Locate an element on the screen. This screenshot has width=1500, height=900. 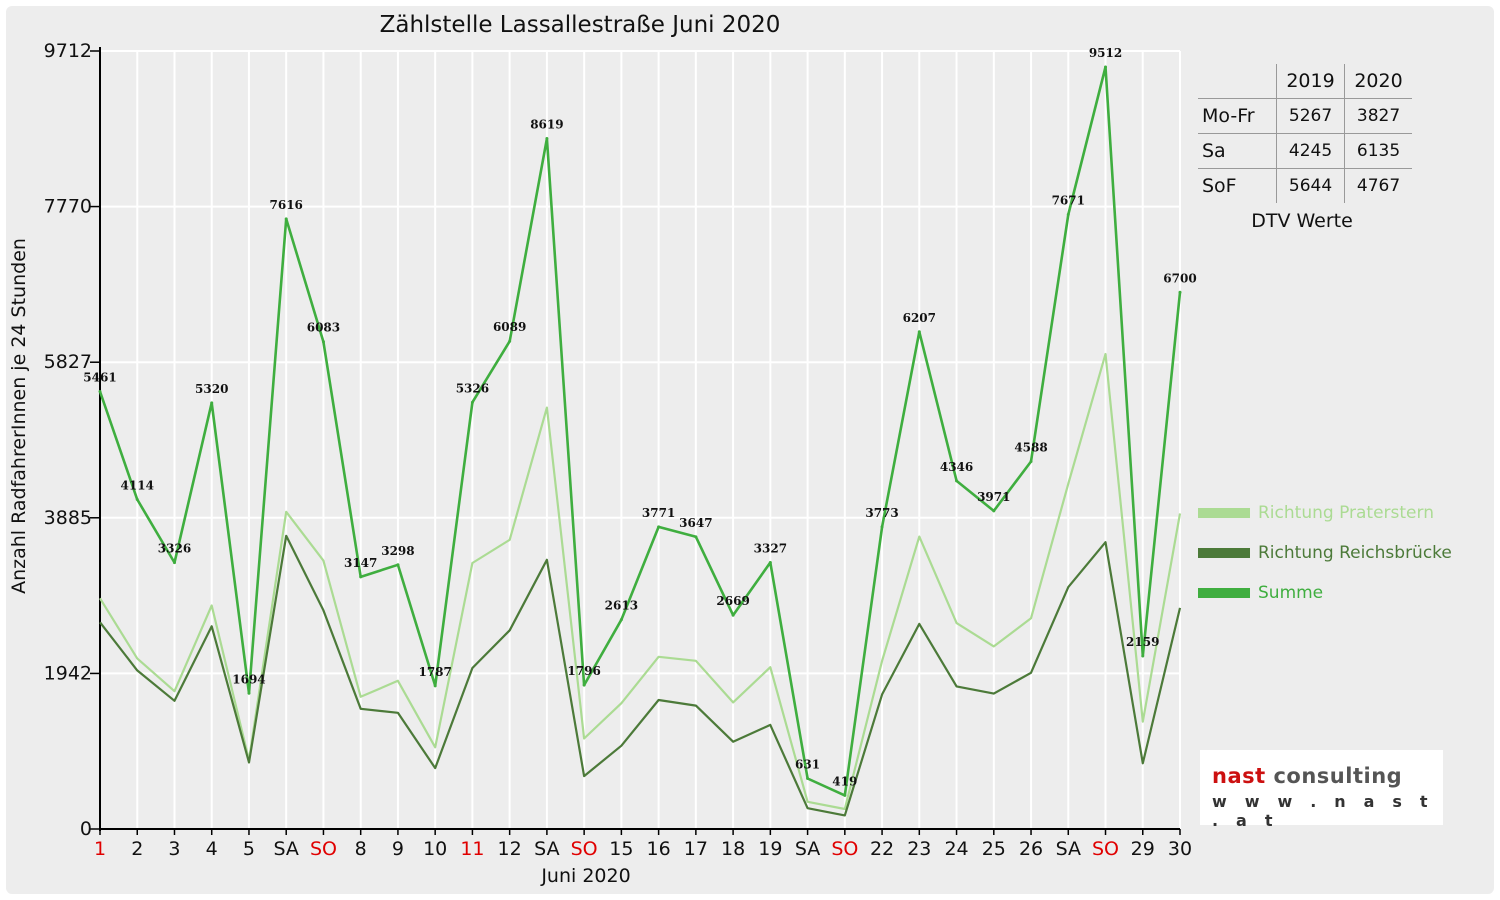
data-label: 3971 is located at coordinates (993, 497).